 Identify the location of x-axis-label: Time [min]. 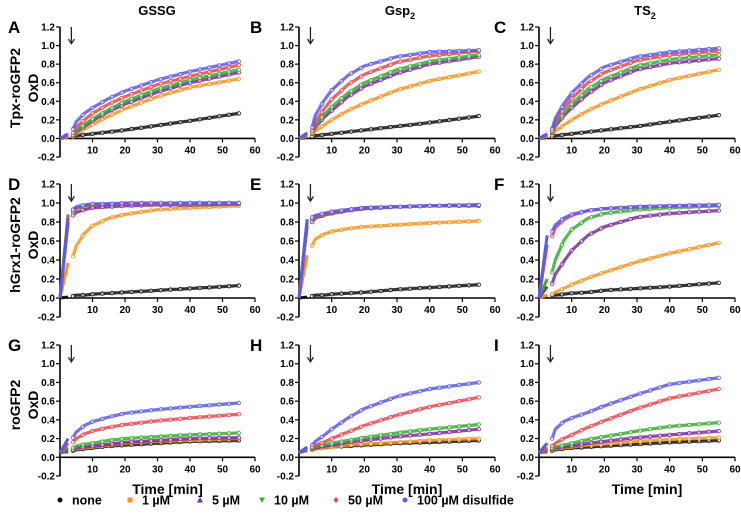
(167, 489).